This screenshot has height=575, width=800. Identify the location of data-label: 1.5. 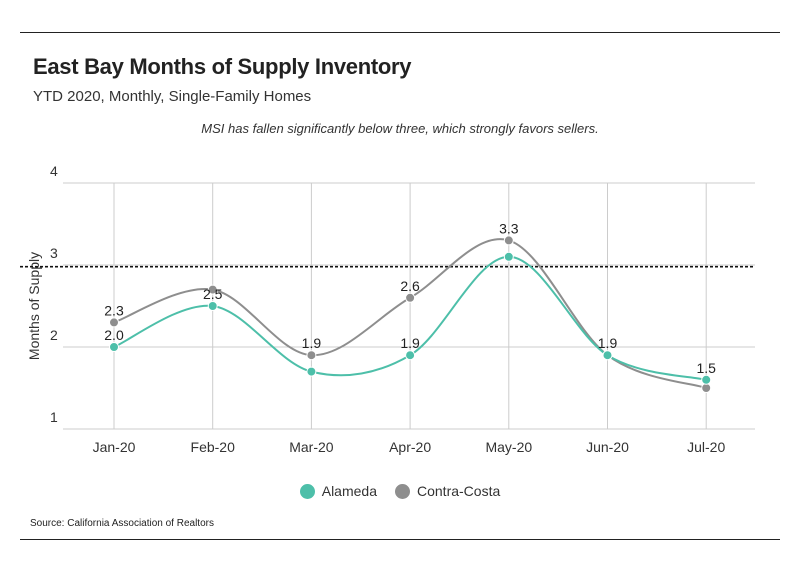
(706, 368).